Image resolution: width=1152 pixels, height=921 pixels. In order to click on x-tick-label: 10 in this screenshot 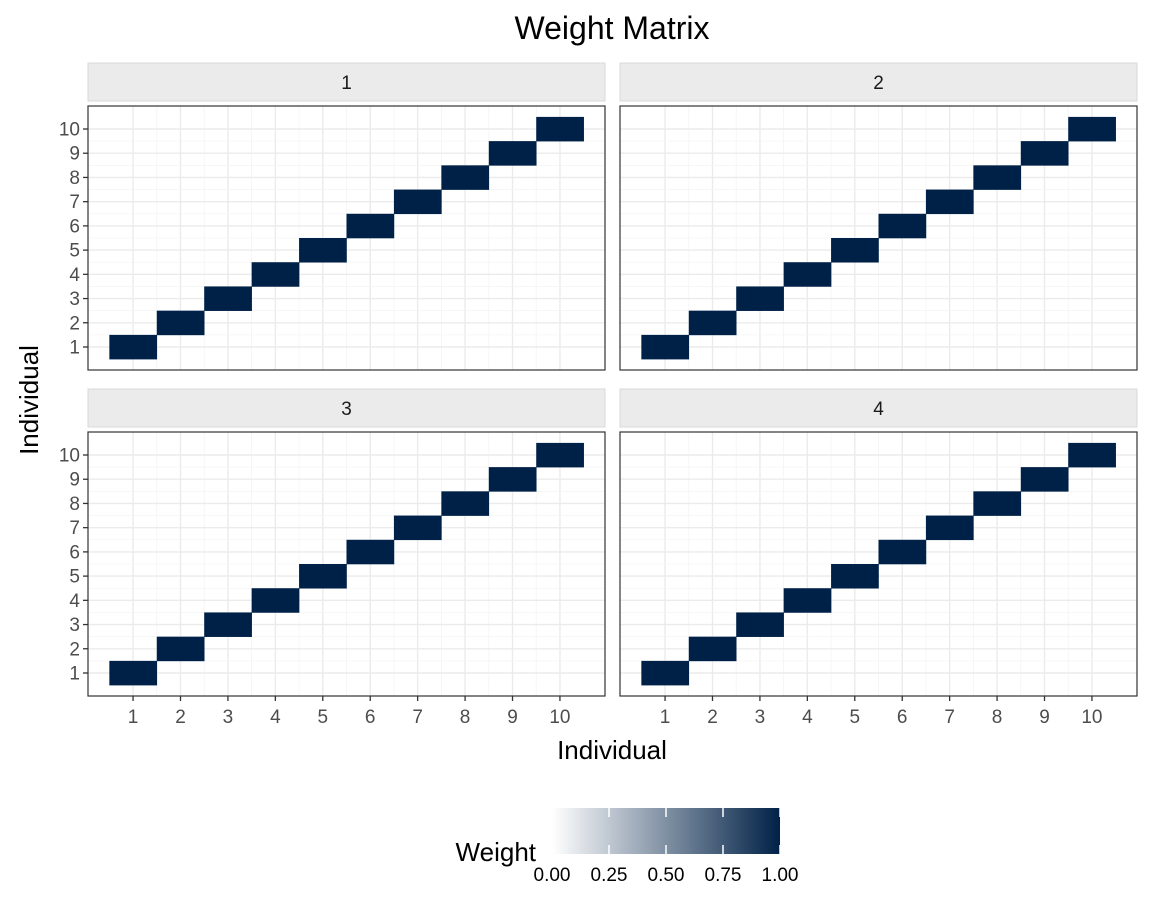, I will do `click(1091, 717)`.